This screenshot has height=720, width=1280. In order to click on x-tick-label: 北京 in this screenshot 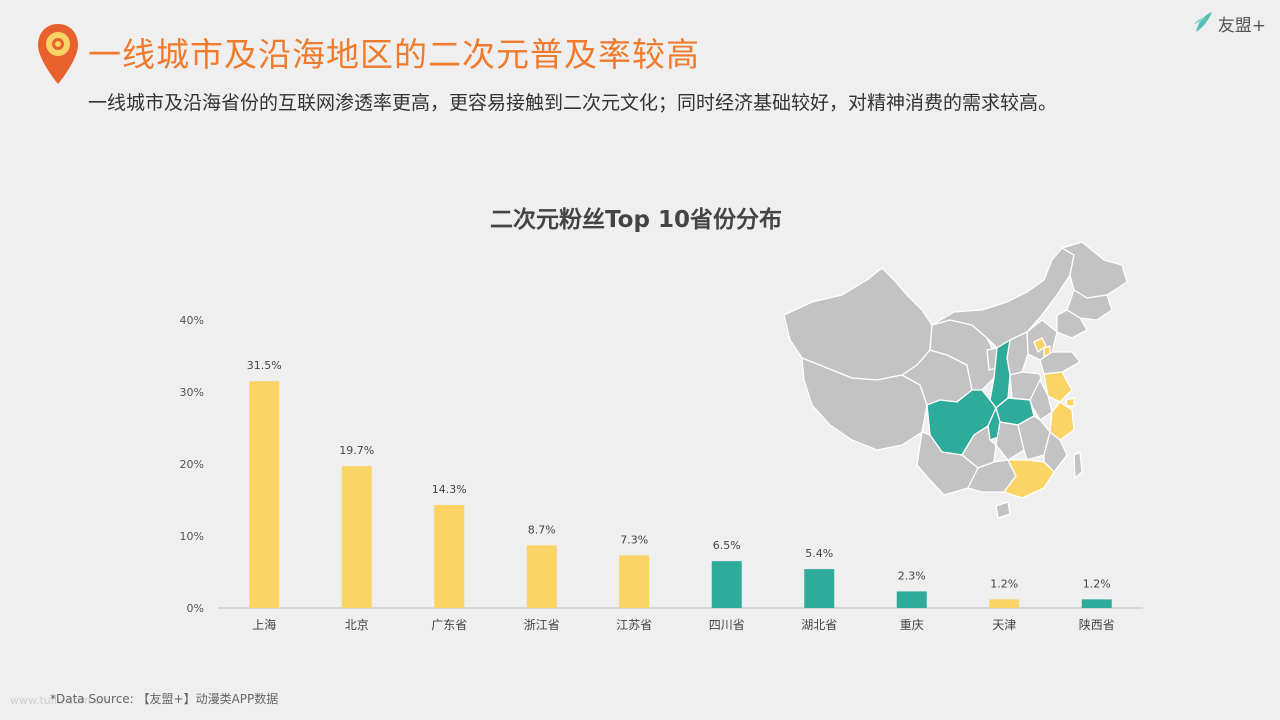, I will do `click(357, 625)`.